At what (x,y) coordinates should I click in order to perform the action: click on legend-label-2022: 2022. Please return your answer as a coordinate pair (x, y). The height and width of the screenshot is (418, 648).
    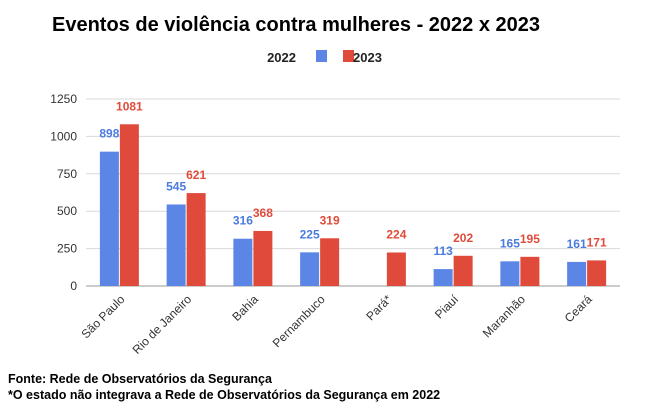
    Looking at the image, I should click on (281, 57).